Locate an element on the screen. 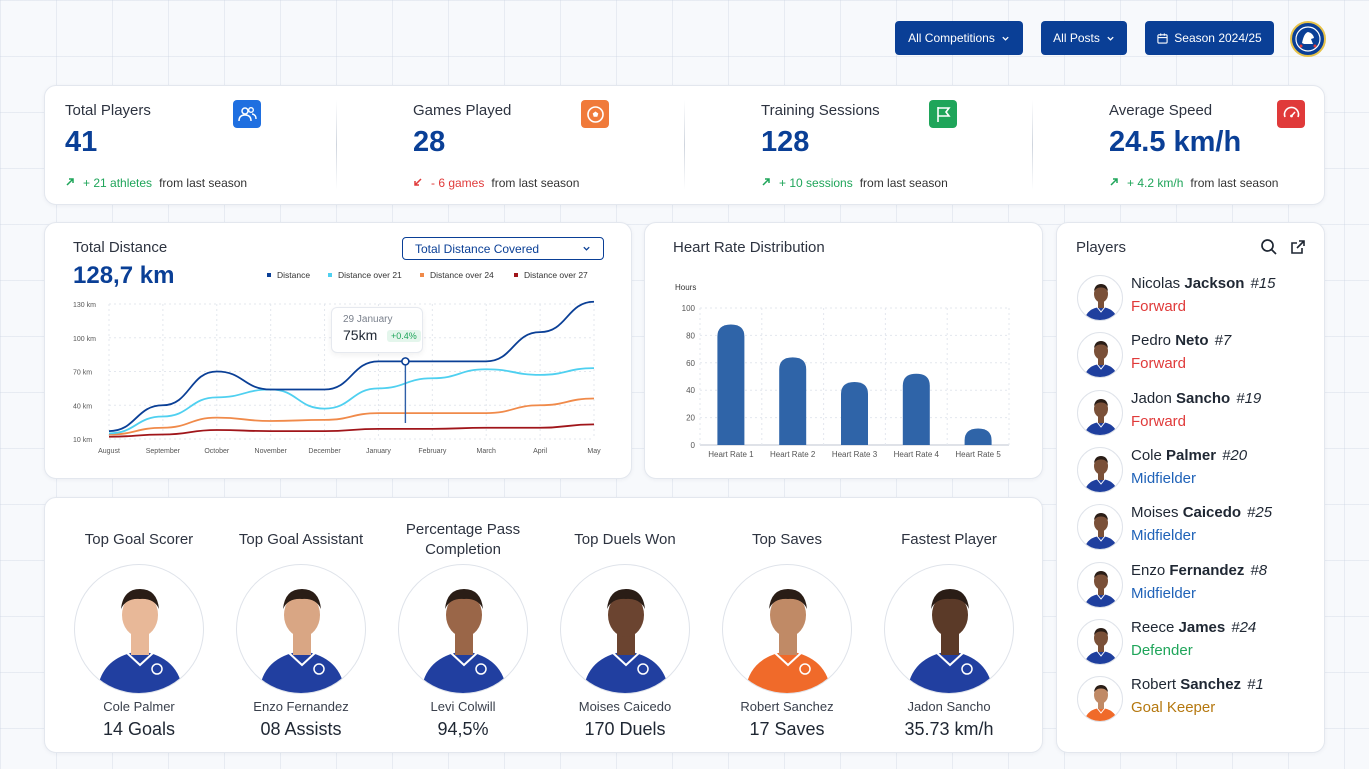 The width and height of the screenshot is (1369, 769). performer-value: 94,5% is located at coordinates (463, 729).